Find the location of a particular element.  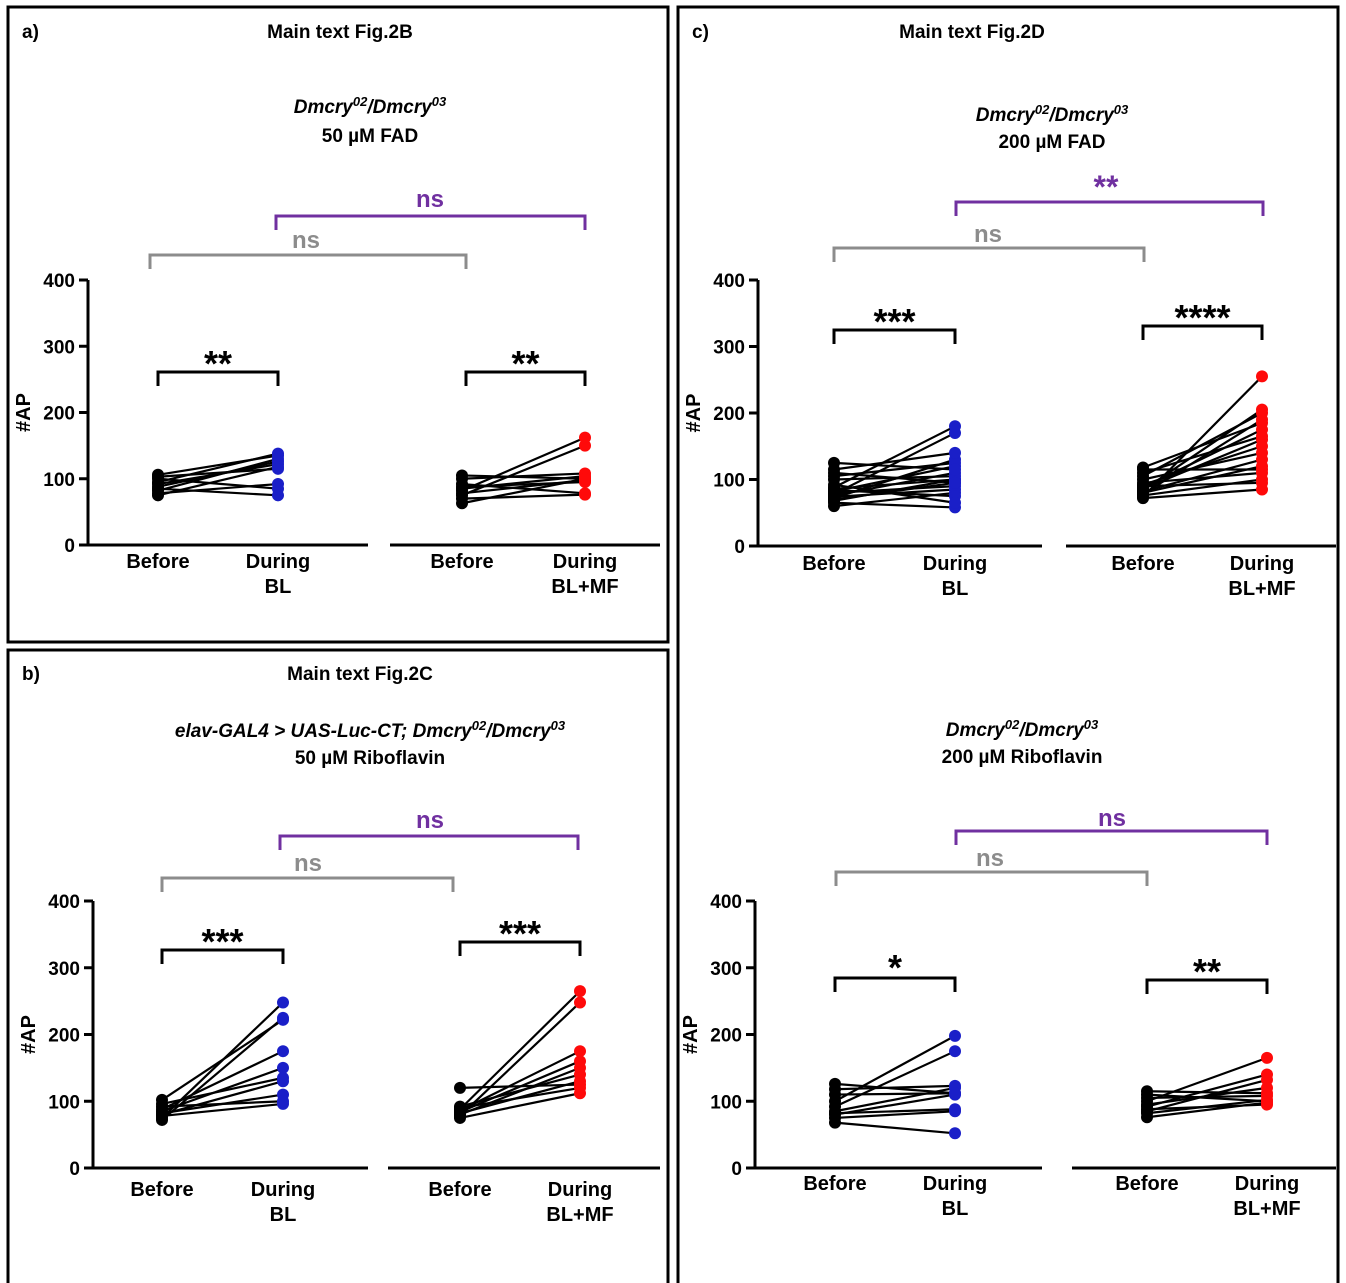

panel-heading: Main text Fig.2B is located at coordinates (340, 32).